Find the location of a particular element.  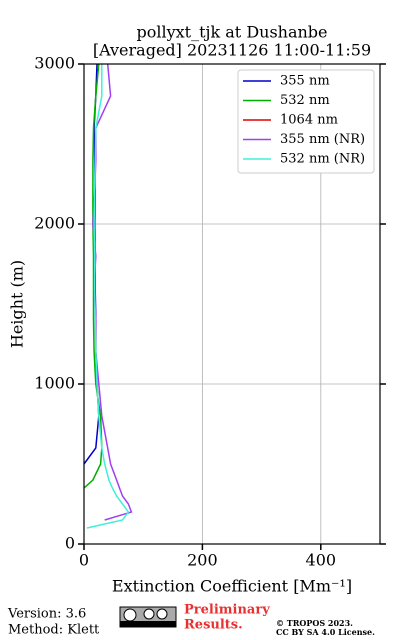

legend-box is located at coordinates (306, 121).